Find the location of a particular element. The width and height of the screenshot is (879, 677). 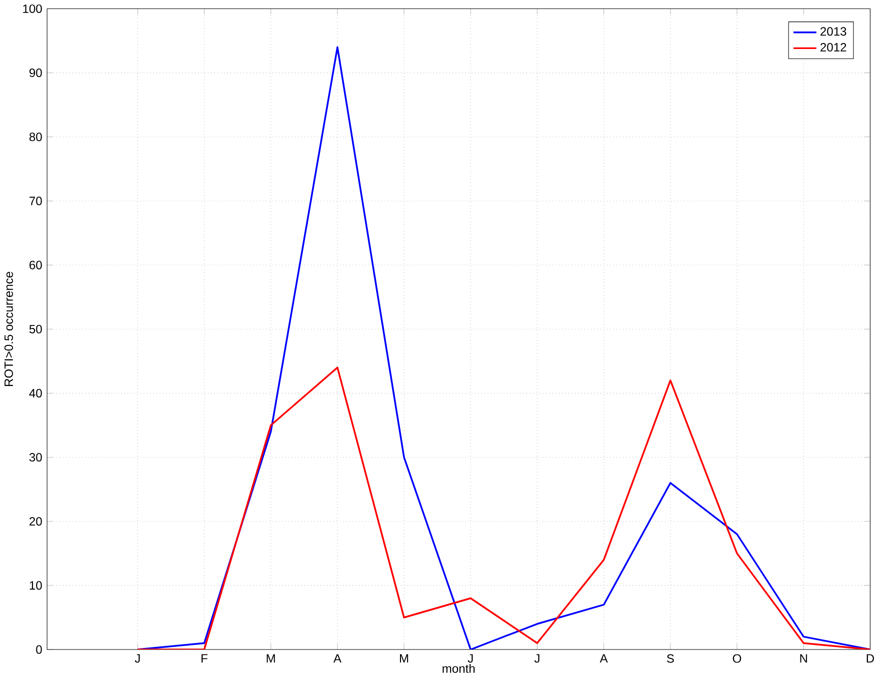

x-tick-label: N is located at coordinates (803, 658).